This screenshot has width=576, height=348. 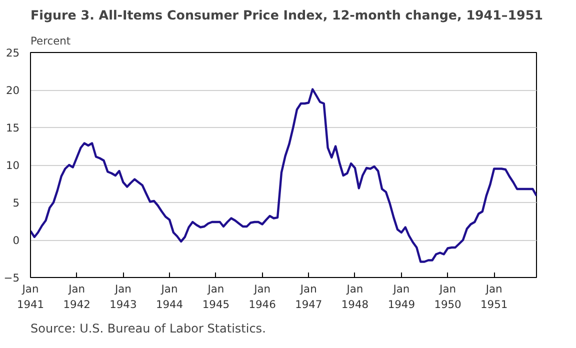 I want to click on x-tick-label: Jan 1949, so click(x=402, y=297).